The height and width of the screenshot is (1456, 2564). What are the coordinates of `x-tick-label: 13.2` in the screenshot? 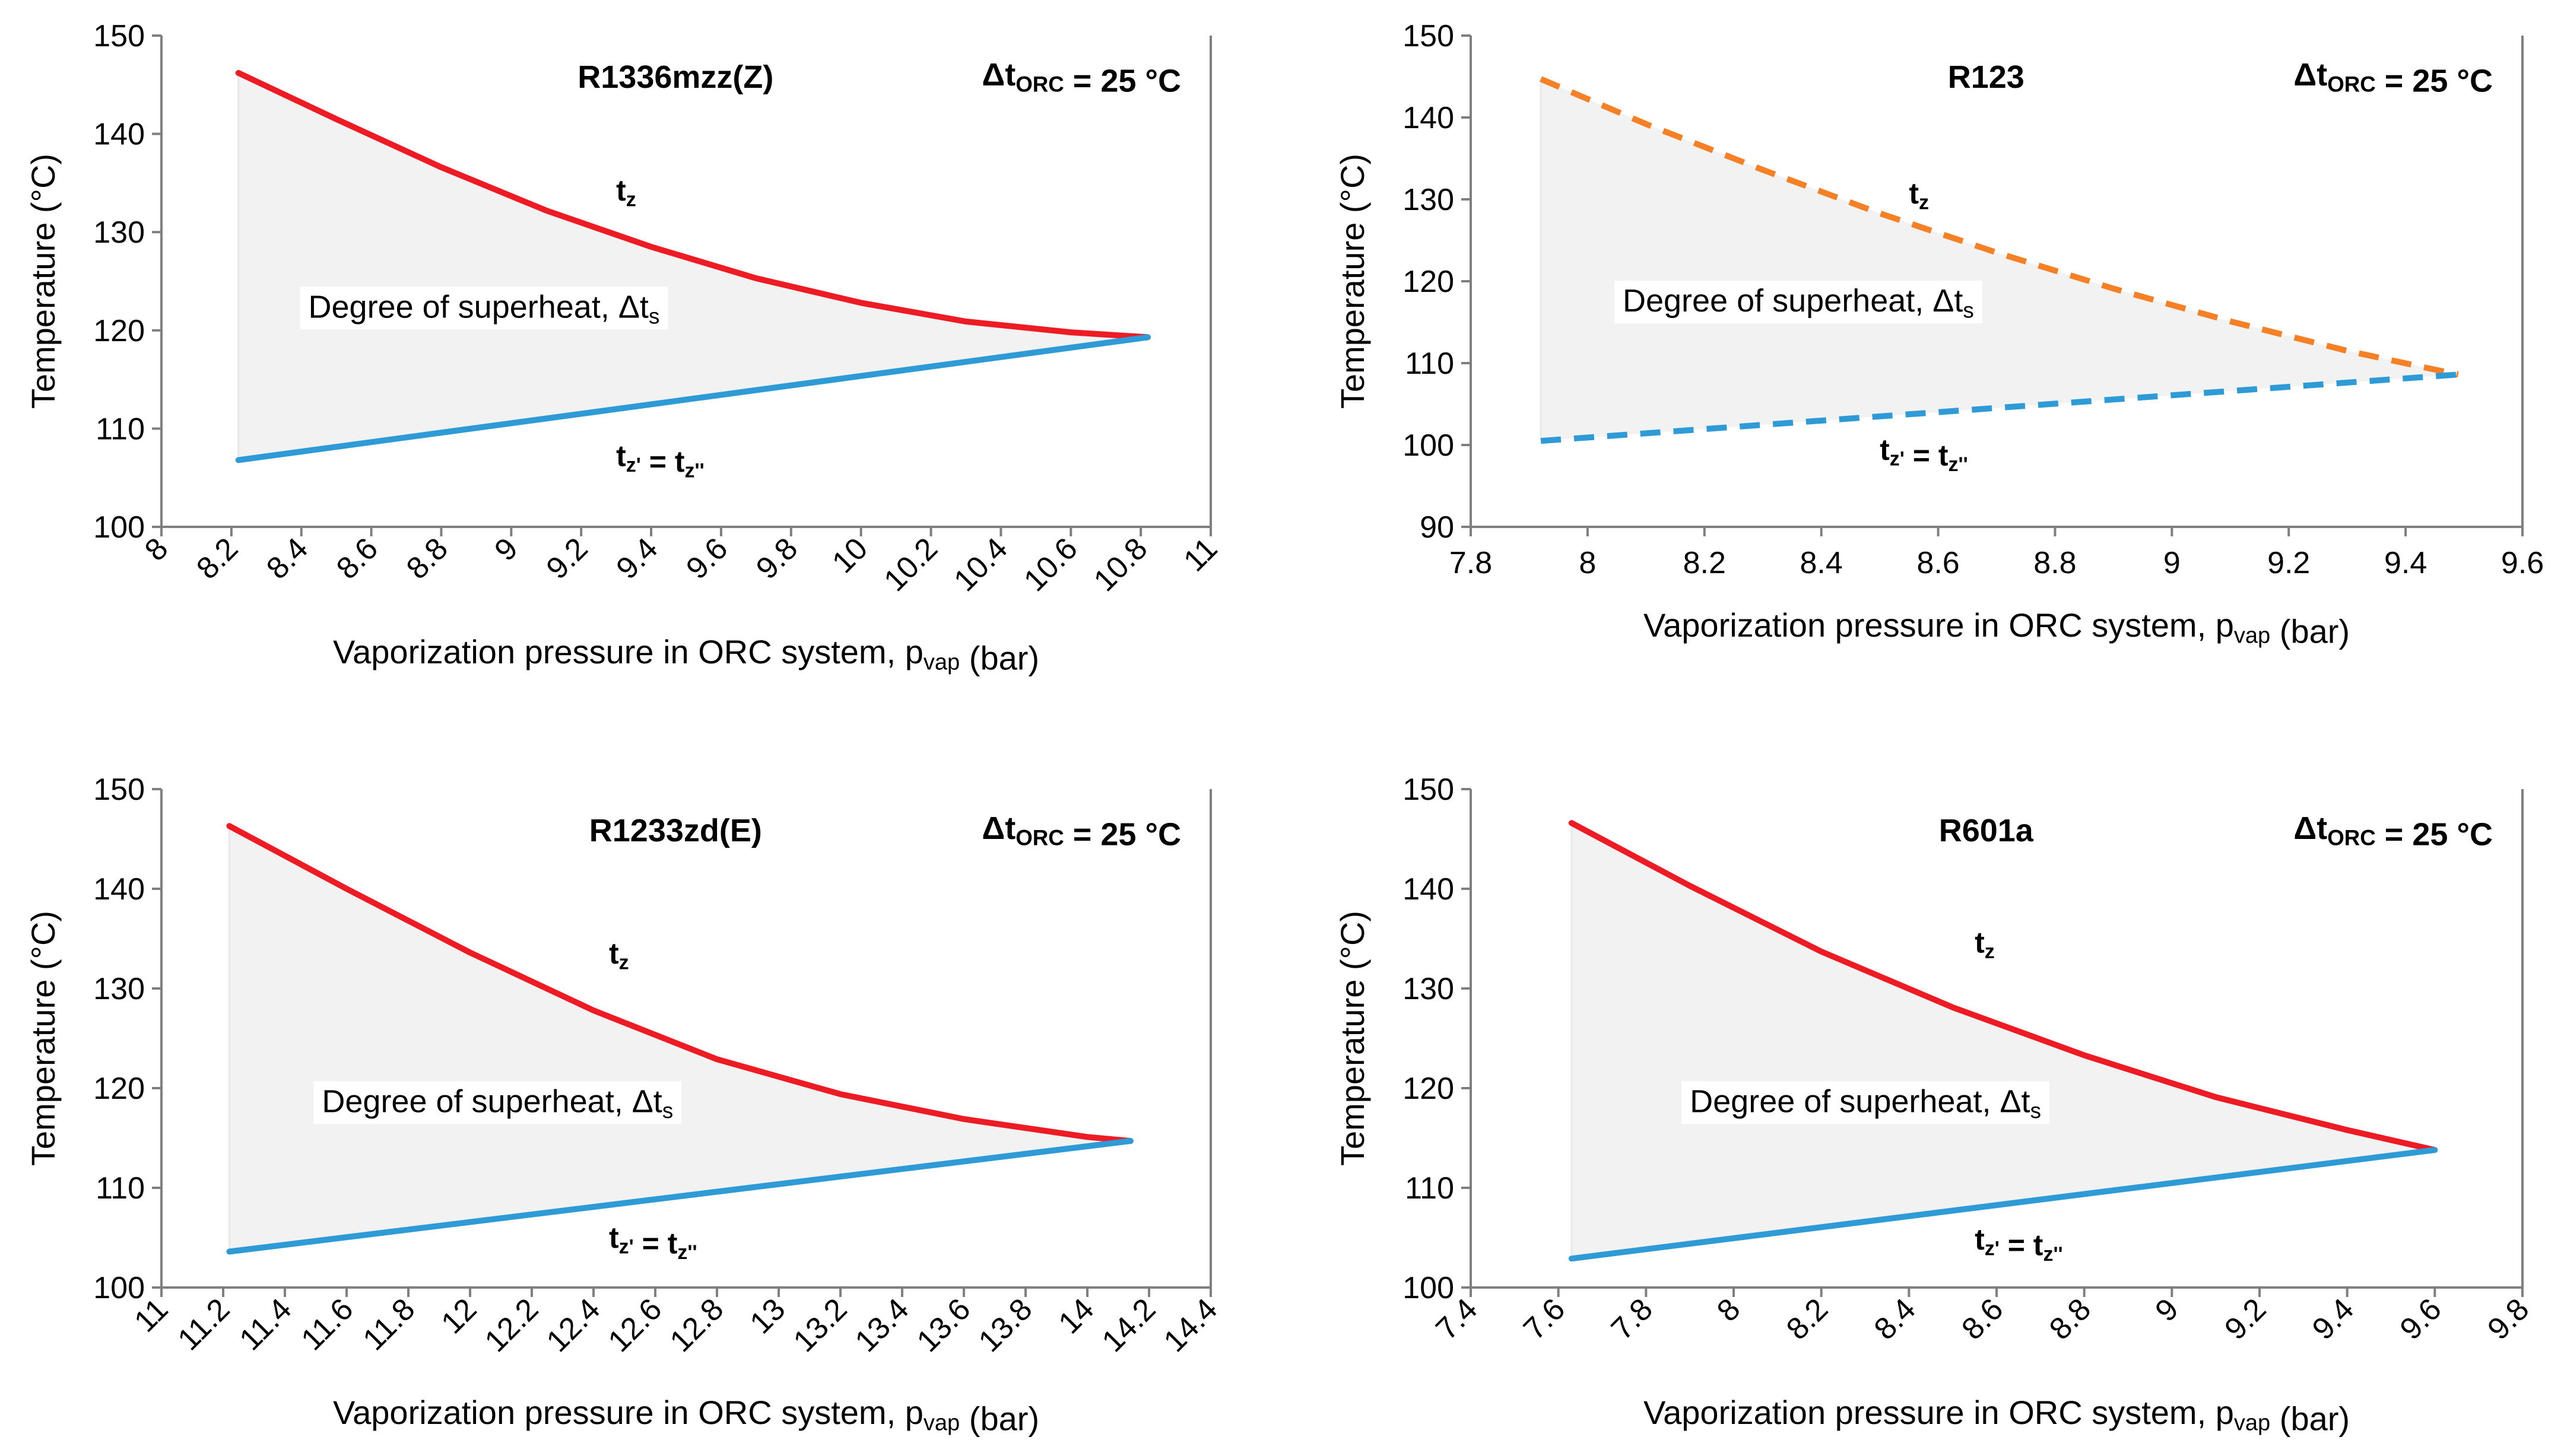 It's located at (821, 1325).